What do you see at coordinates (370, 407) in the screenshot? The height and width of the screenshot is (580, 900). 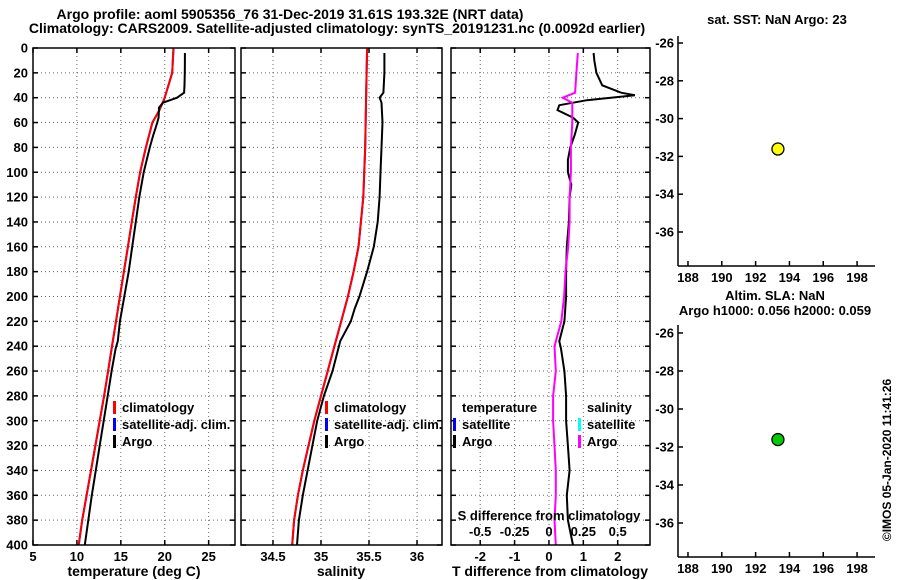 I see `legend-label: climatology` at bounding box center [370, 407].